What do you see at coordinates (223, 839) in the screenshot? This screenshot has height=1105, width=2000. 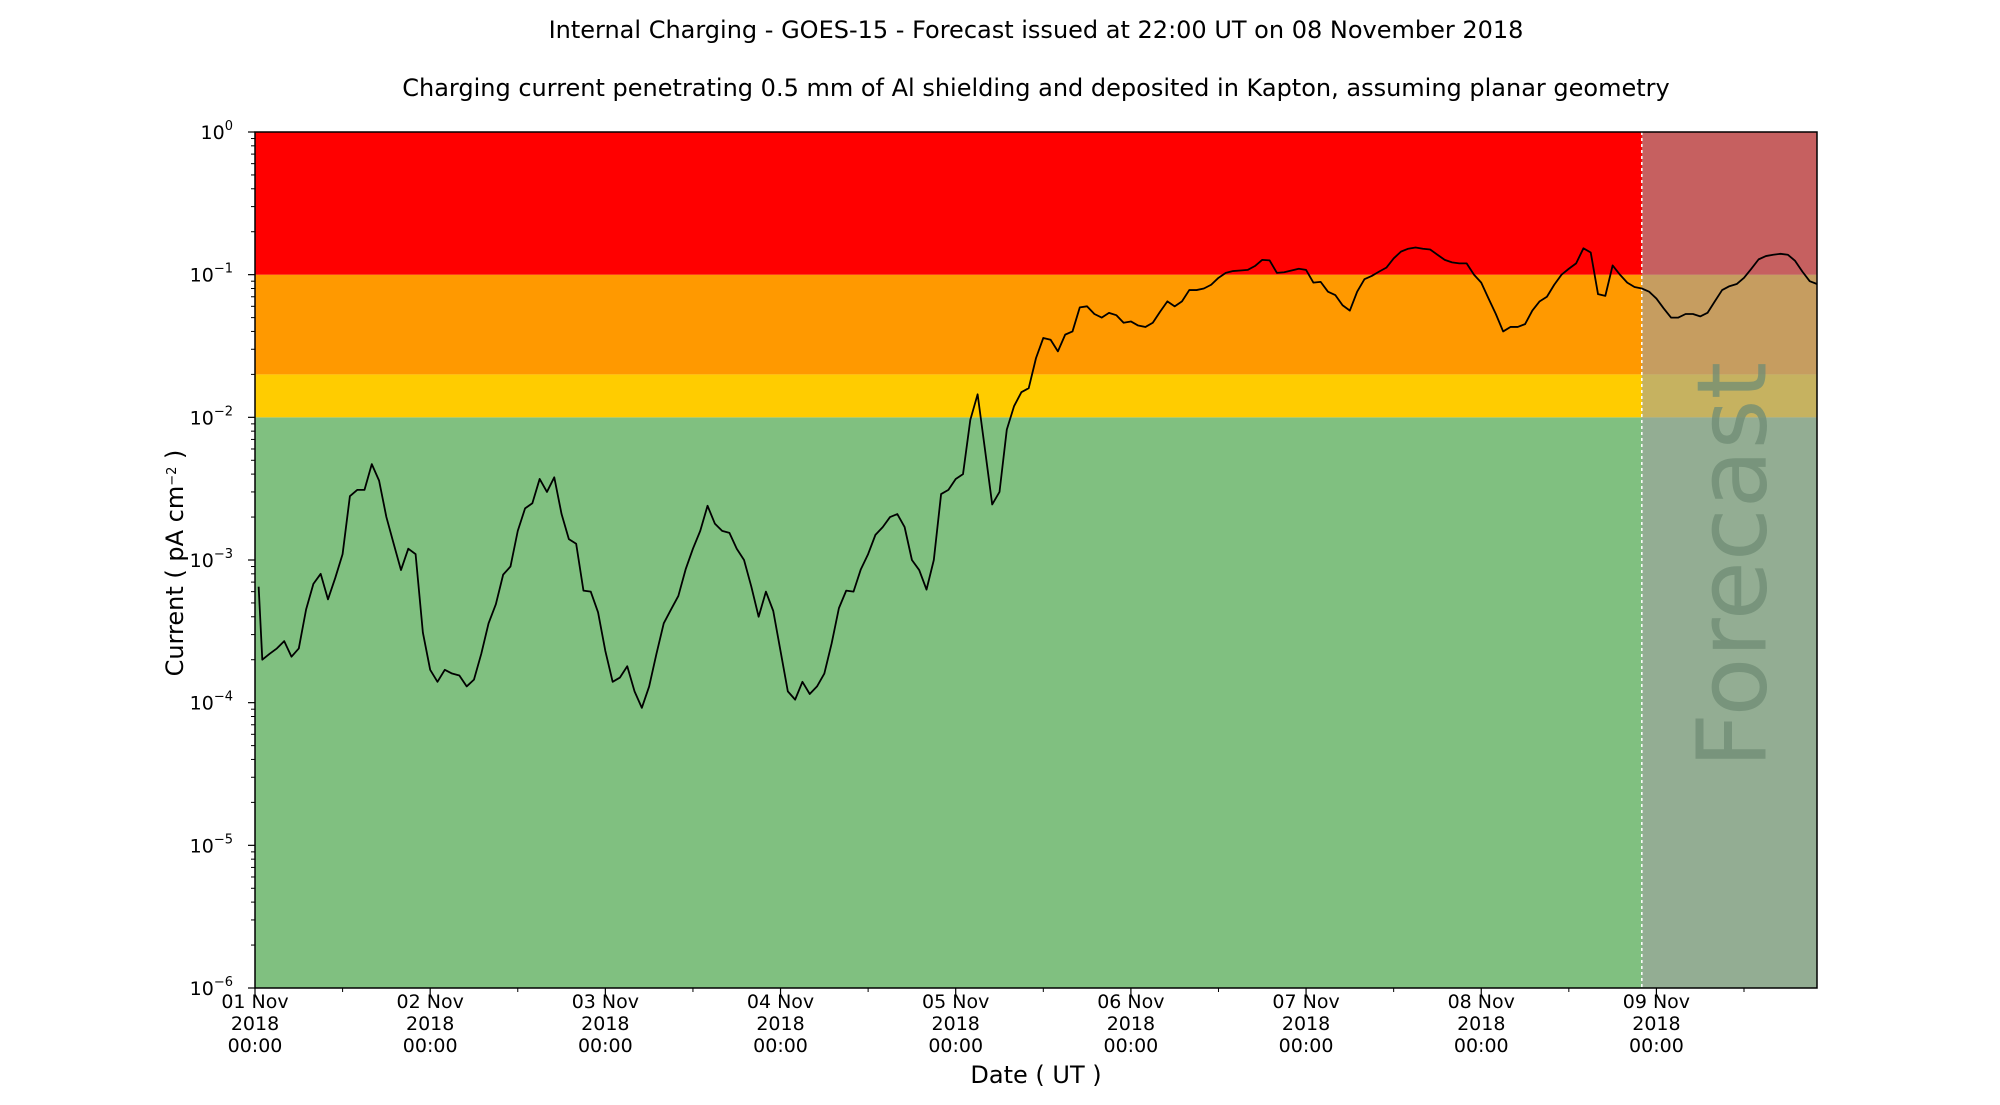 I see `y-tick-label-exp-1: −5` at bounding box center [223, 839].